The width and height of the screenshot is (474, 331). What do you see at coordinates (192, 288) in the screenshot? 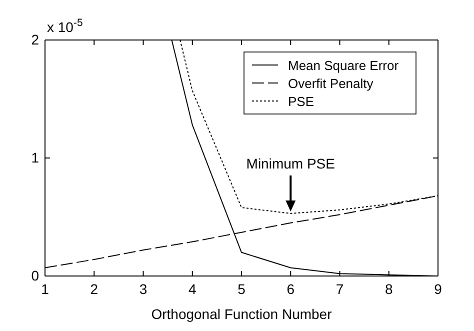
I see `x-tick-label: 4` at bounding box center [192, 288].